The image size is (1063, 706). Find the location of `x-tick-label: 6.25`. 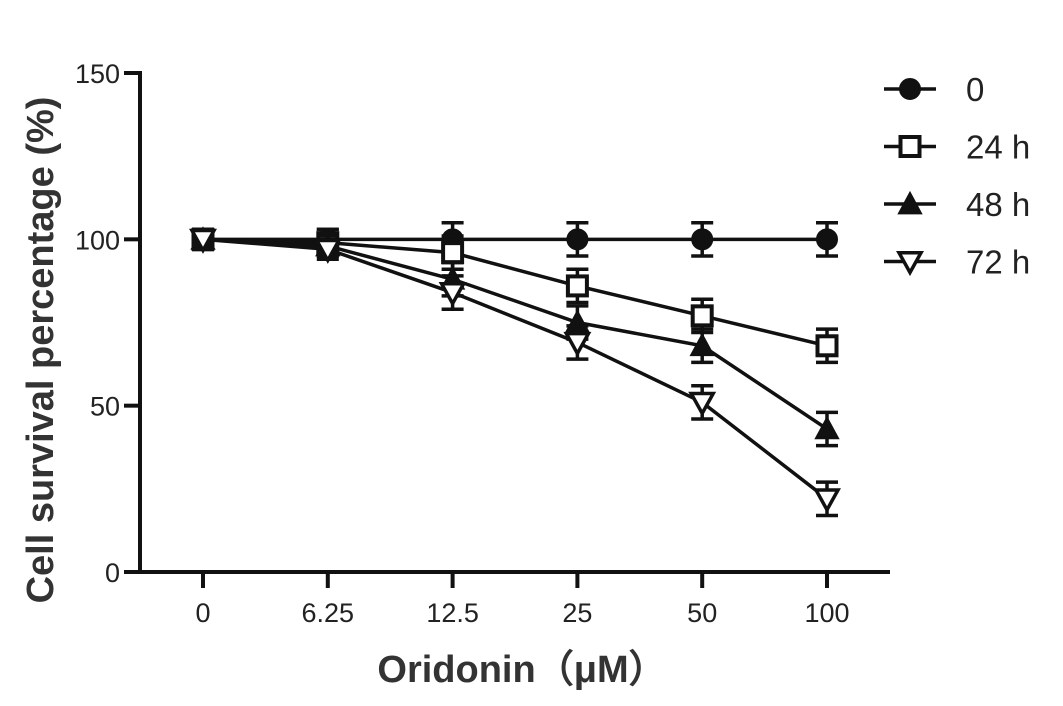

x-tick-label: 6.25 is located at coordinates (328, 613).